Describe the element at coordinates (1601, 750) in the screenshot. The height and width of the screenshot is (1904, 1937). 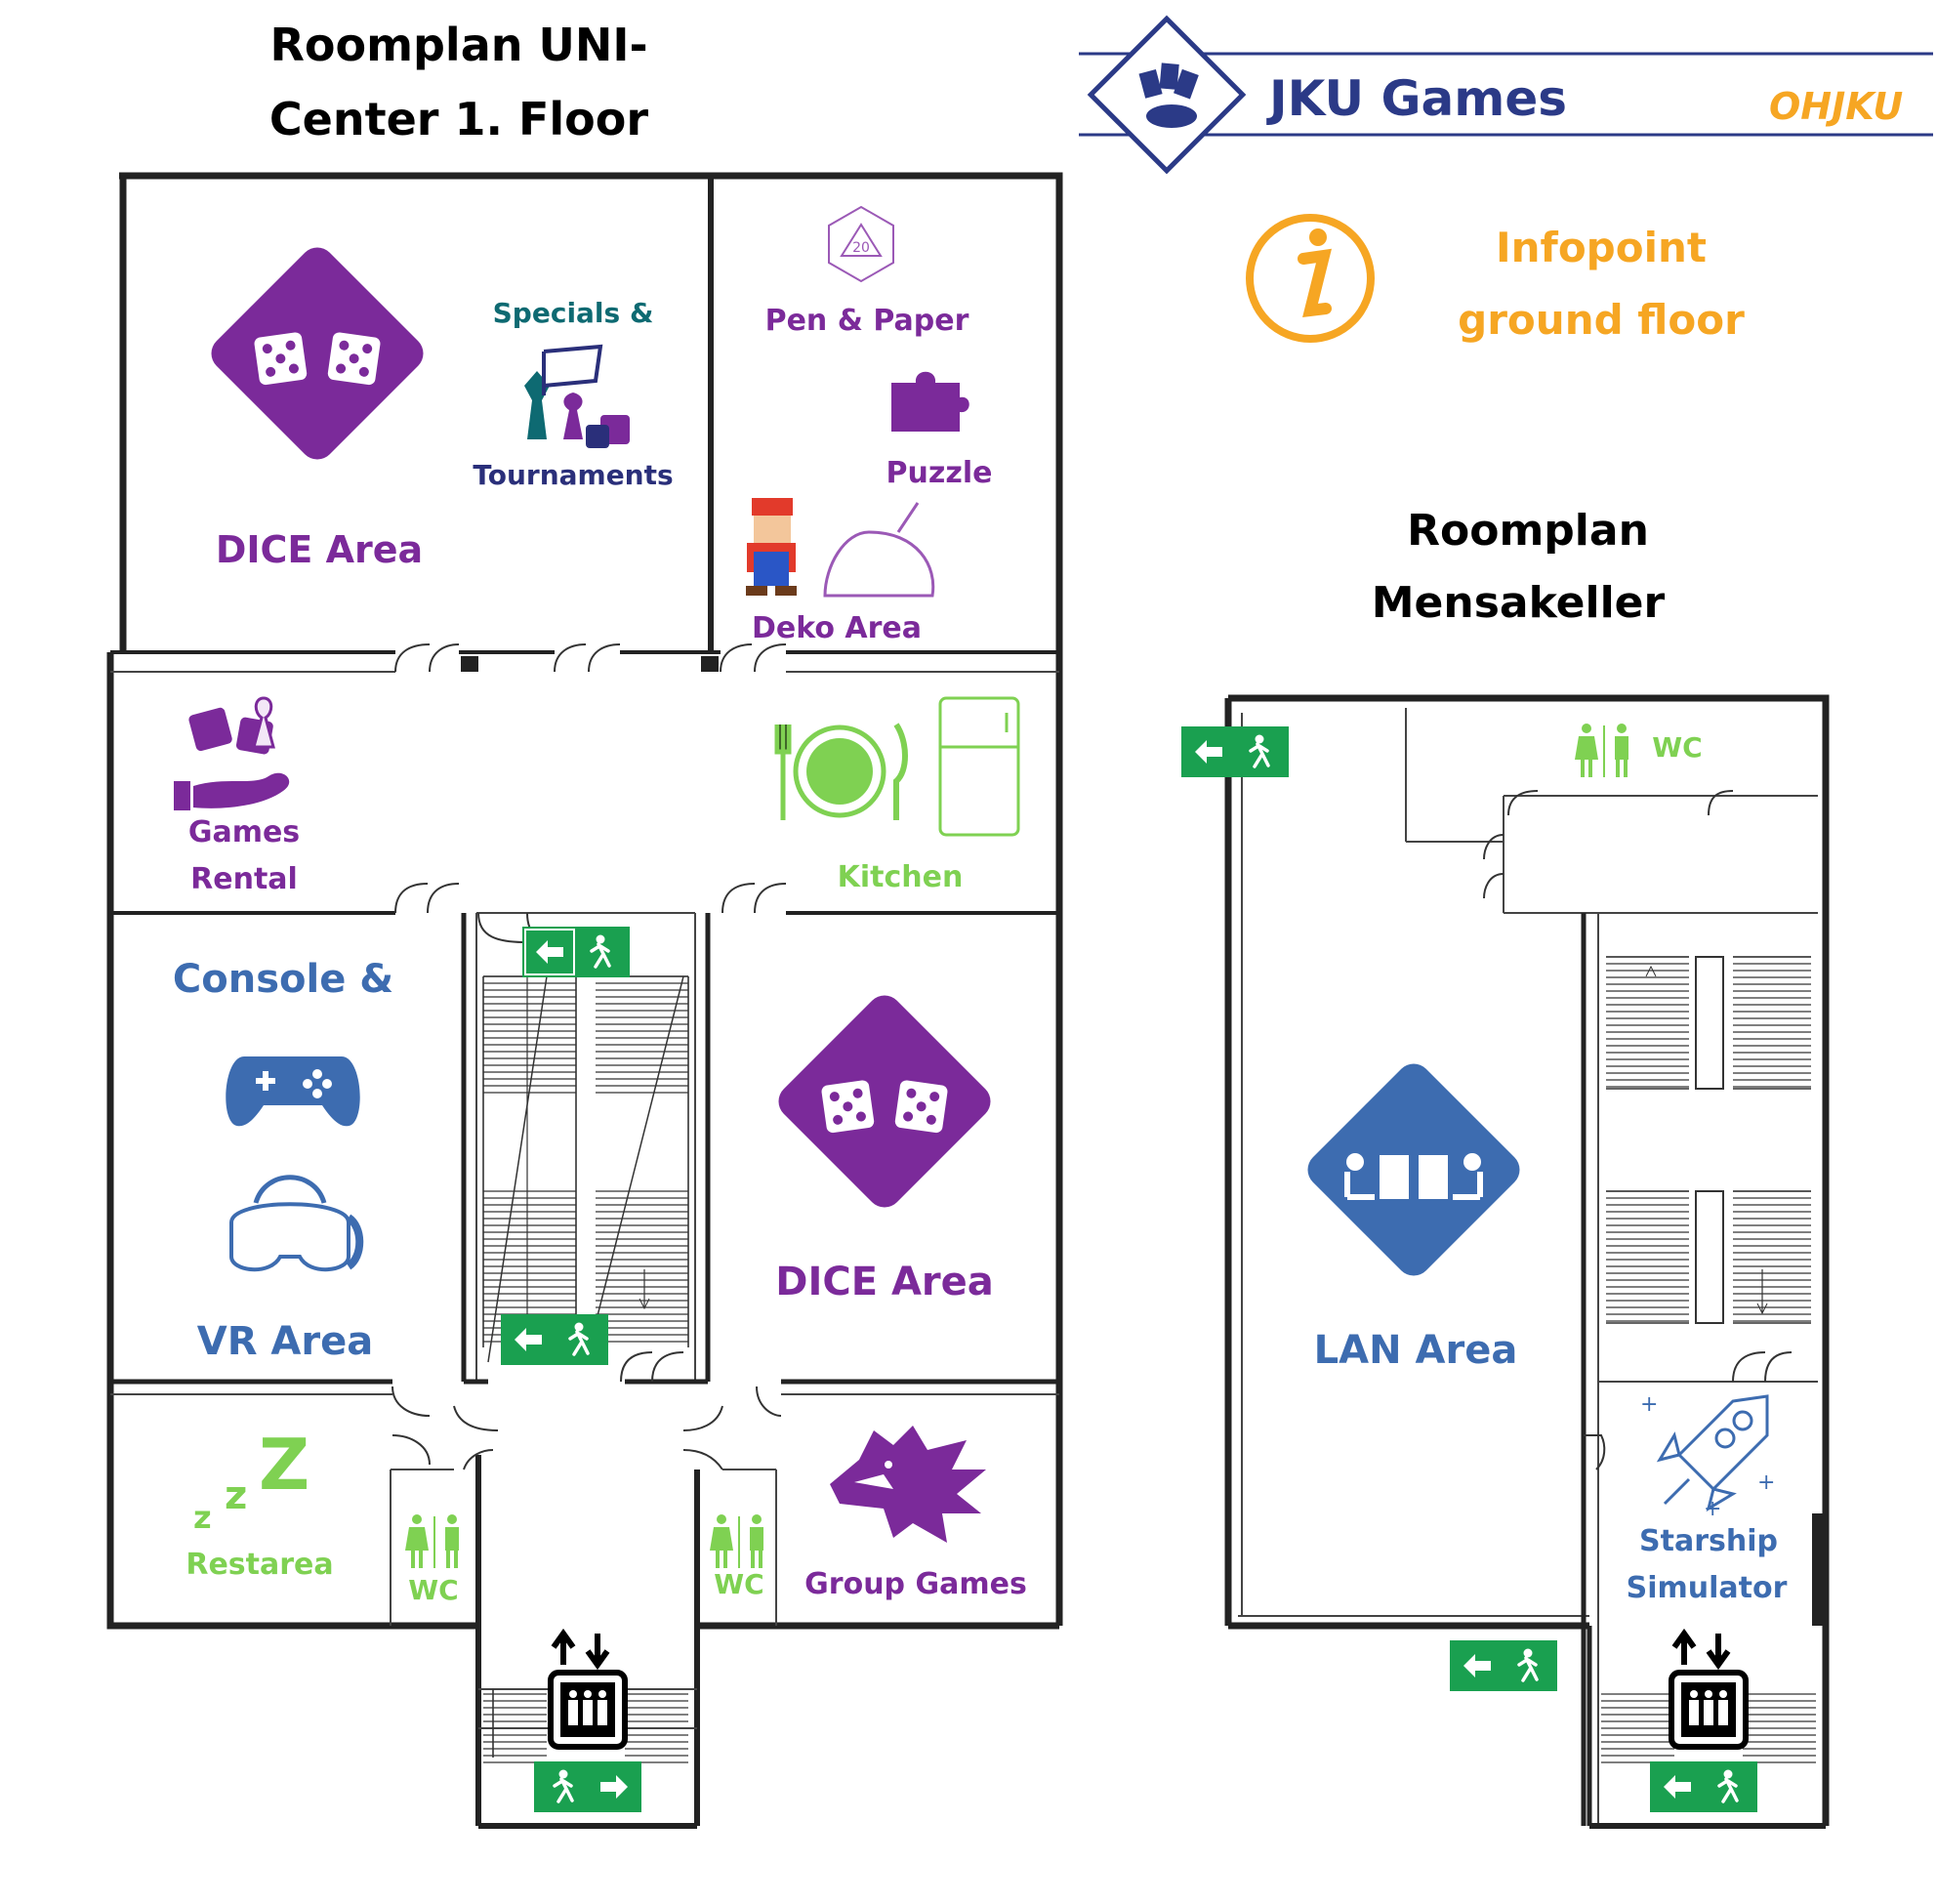
I see `wc-mensa-icon` at that location.